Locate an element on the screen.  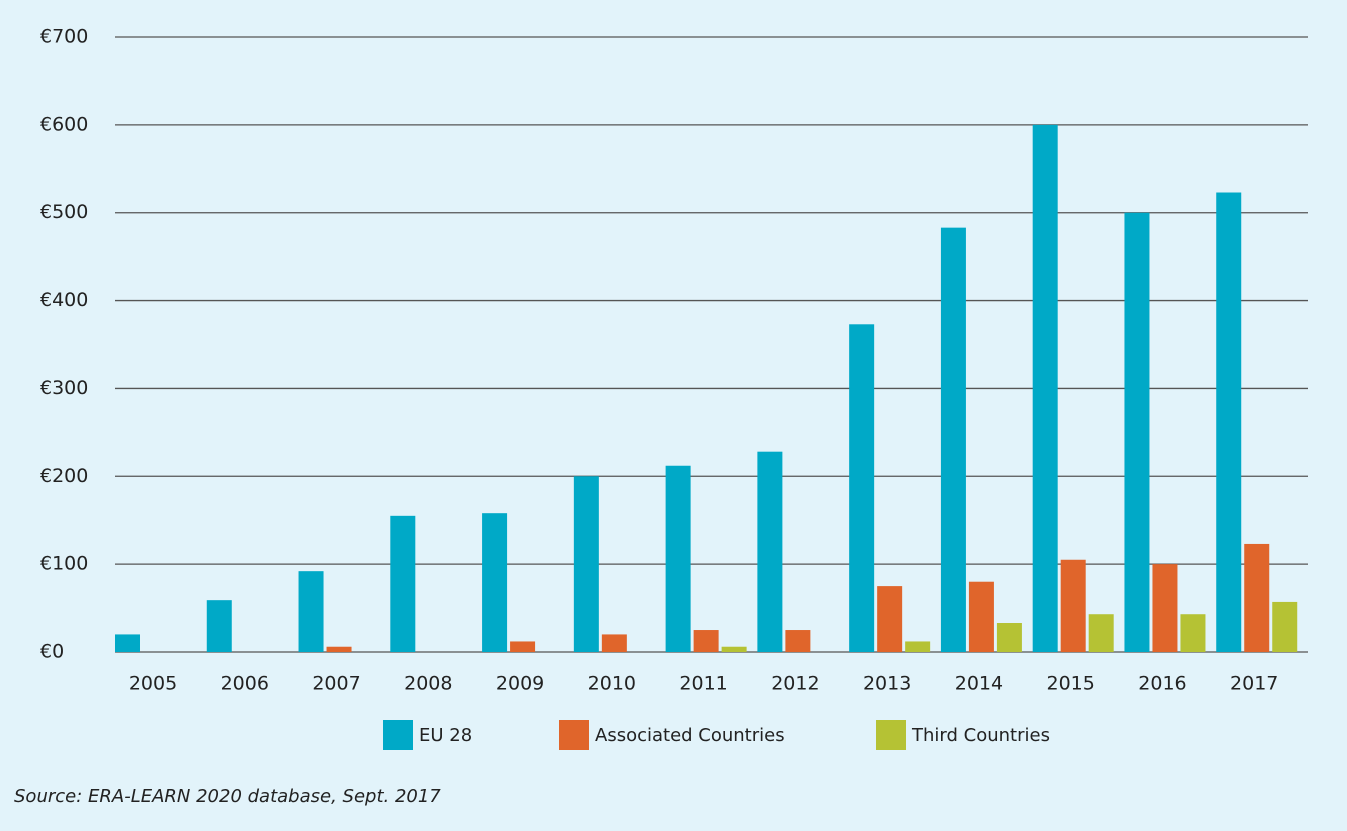
legend-label: Third Countries is located at coordinates (980, 735).